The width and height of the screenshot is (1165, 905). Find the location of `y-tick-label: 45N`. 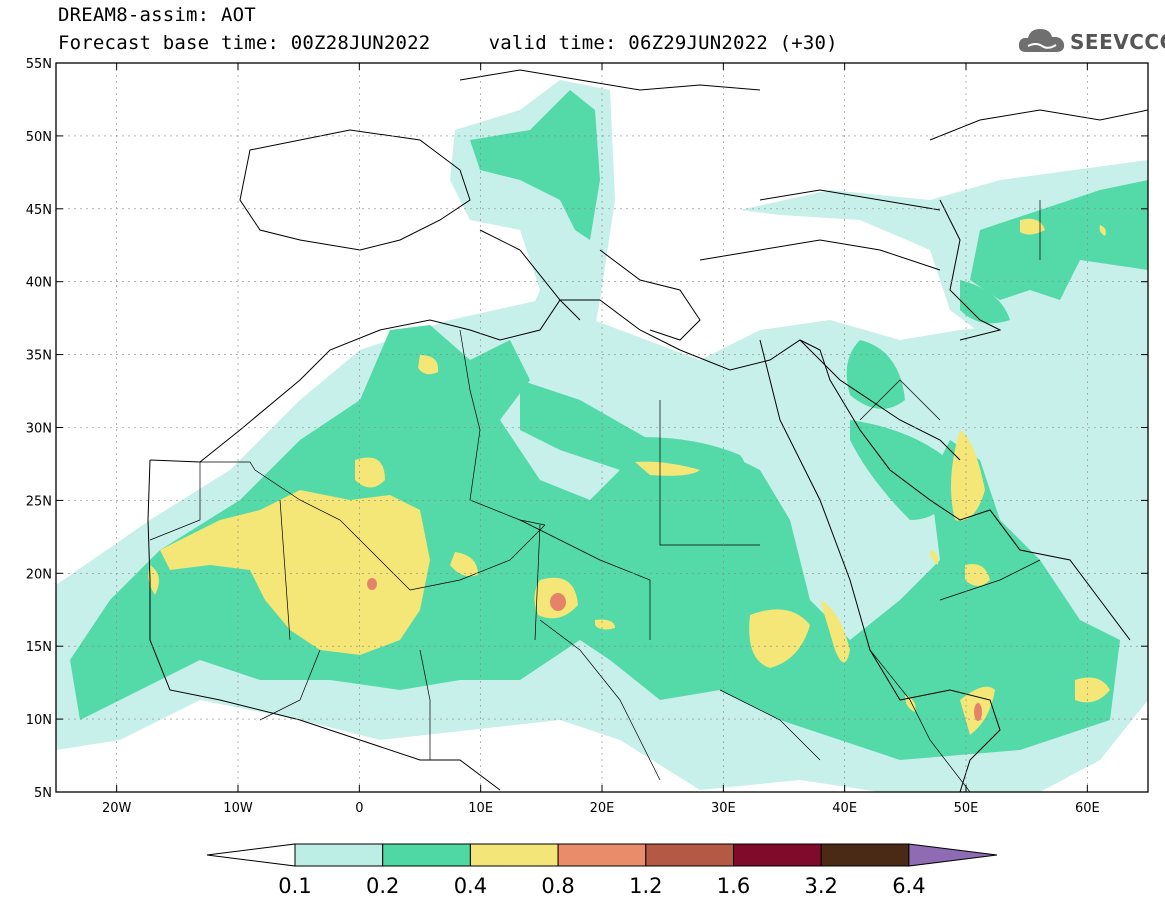

y-tick-label: 45N is located at coordinates (39, 210).